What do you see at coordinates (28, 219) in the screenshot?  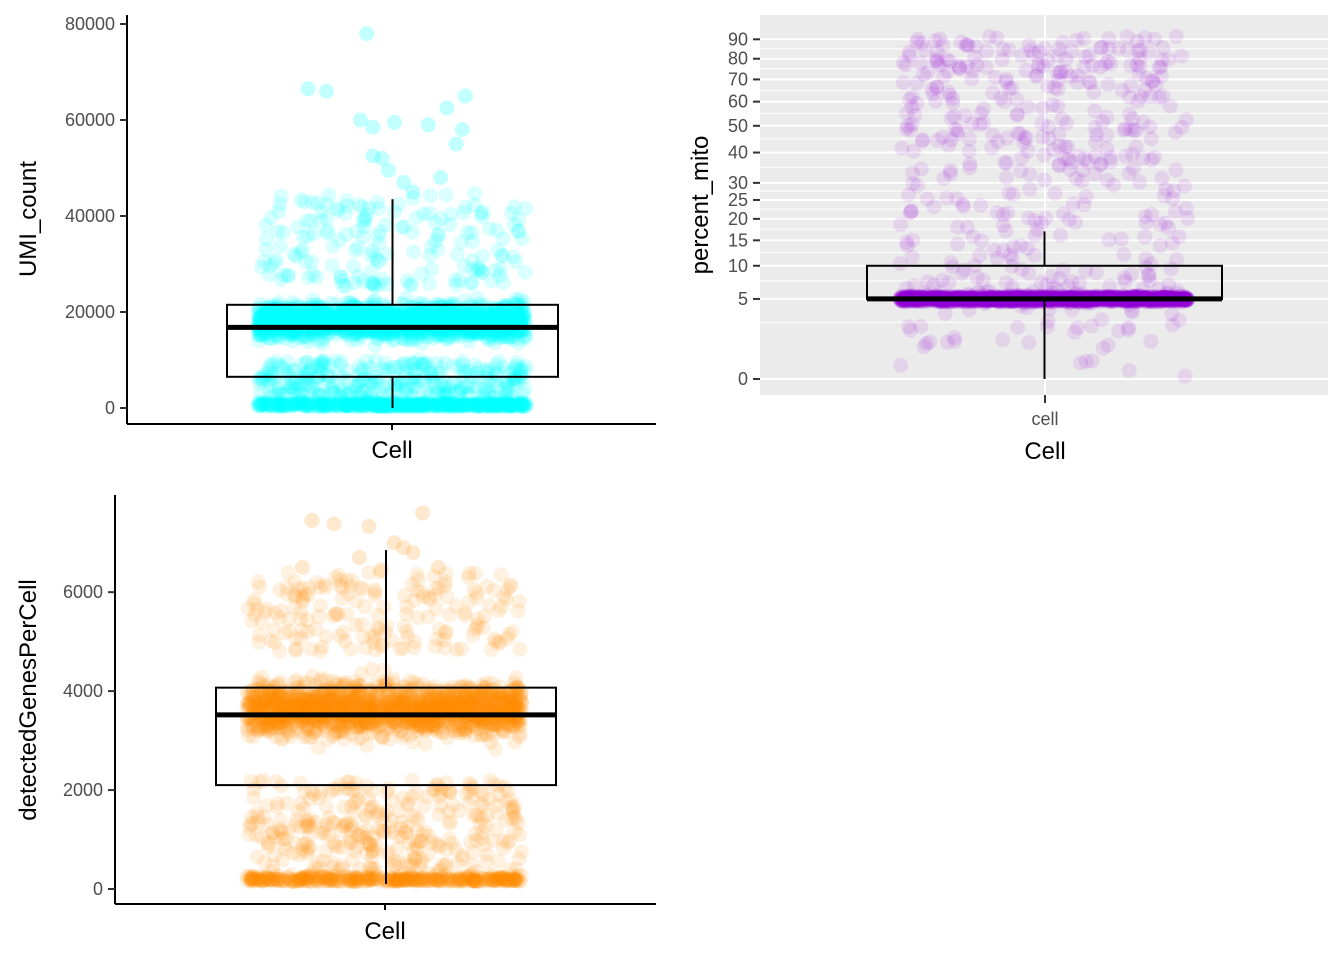 I see `umi-y-axis-title: UMI_count` at bounding box center [28, 219].